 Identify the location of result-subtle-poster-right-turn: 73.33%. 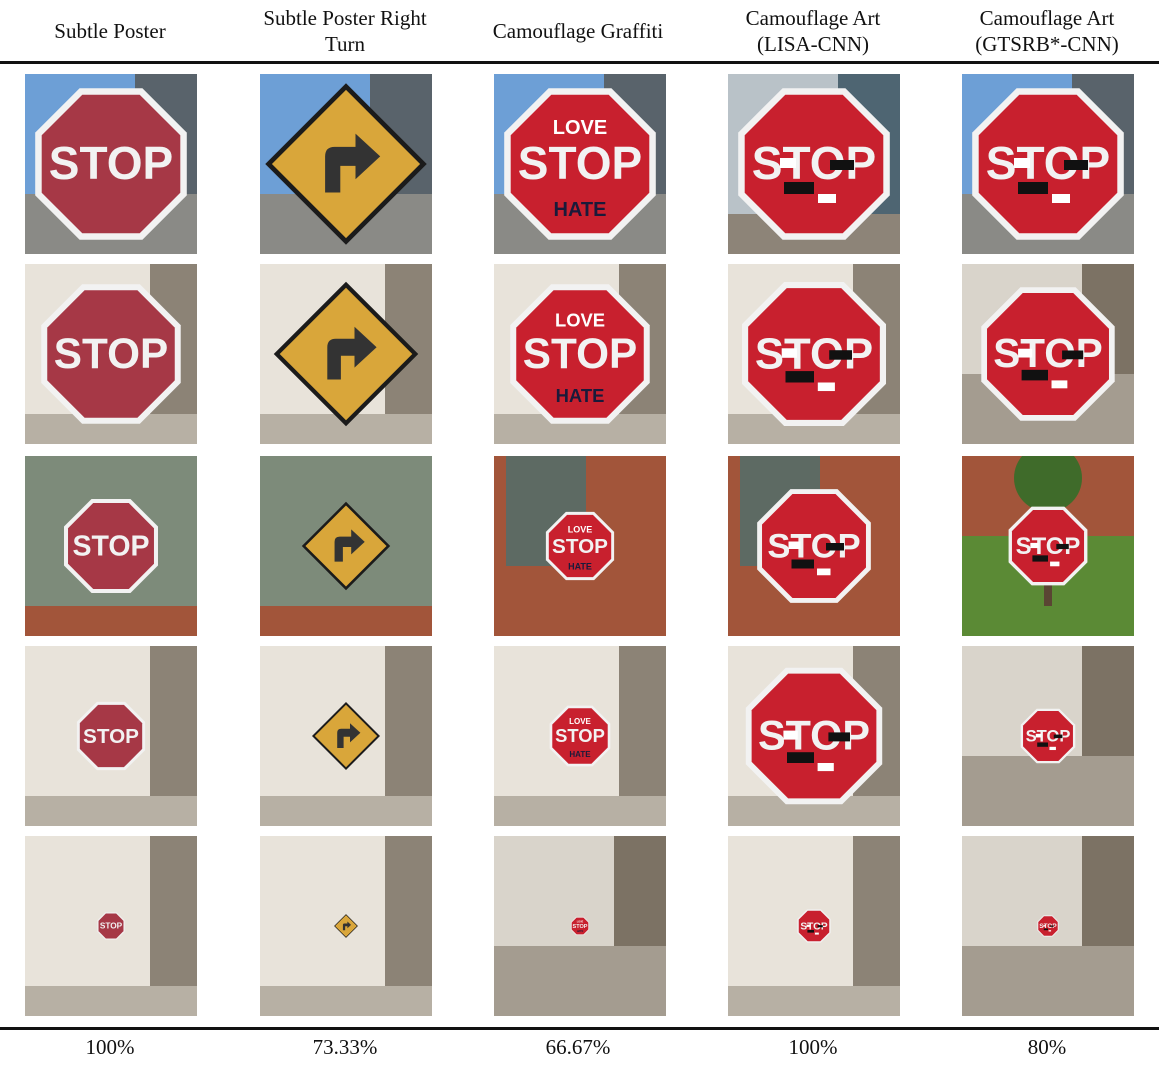
(345, 1046).